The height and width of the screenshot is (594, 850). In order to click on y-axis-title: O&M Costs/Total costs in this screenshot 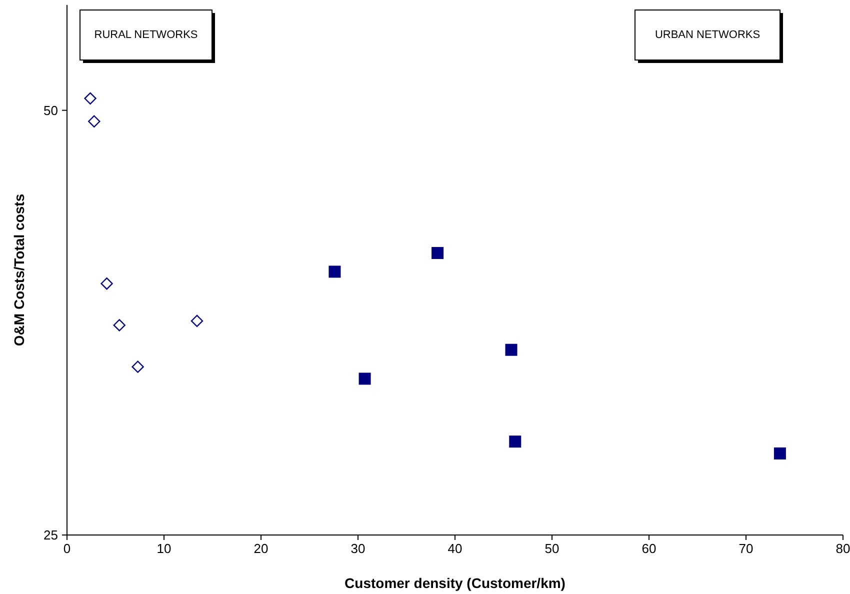, I will do `click(19, 270)`.